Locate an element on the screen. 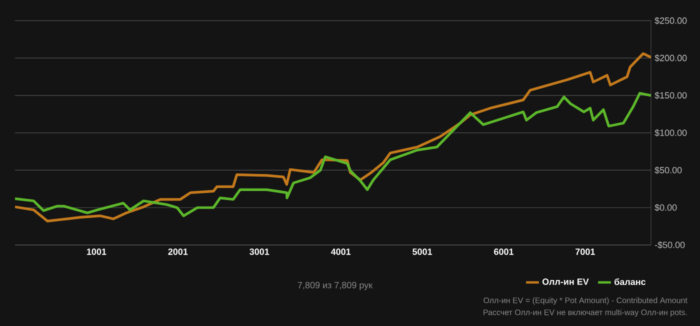  y-tick-label: -$50.00 is located at coordinates (669, 245).